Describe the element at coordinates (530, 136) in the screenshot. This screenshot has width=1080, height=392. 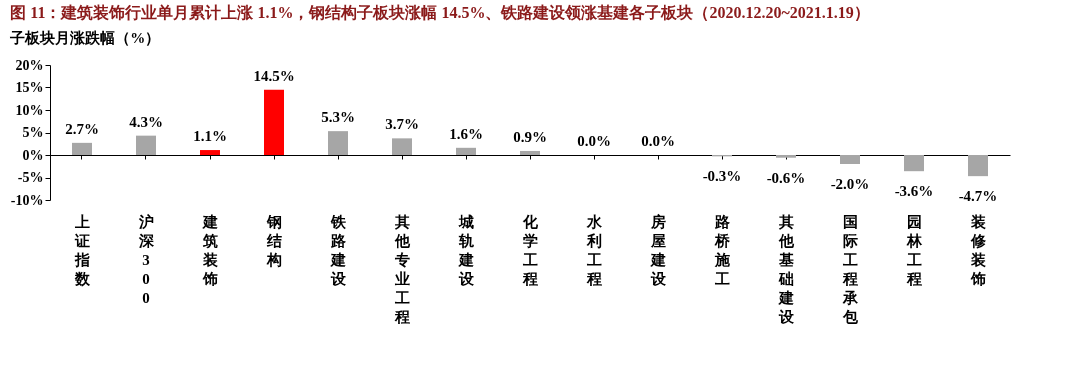
I see `data-label: 0.9%` at that location.